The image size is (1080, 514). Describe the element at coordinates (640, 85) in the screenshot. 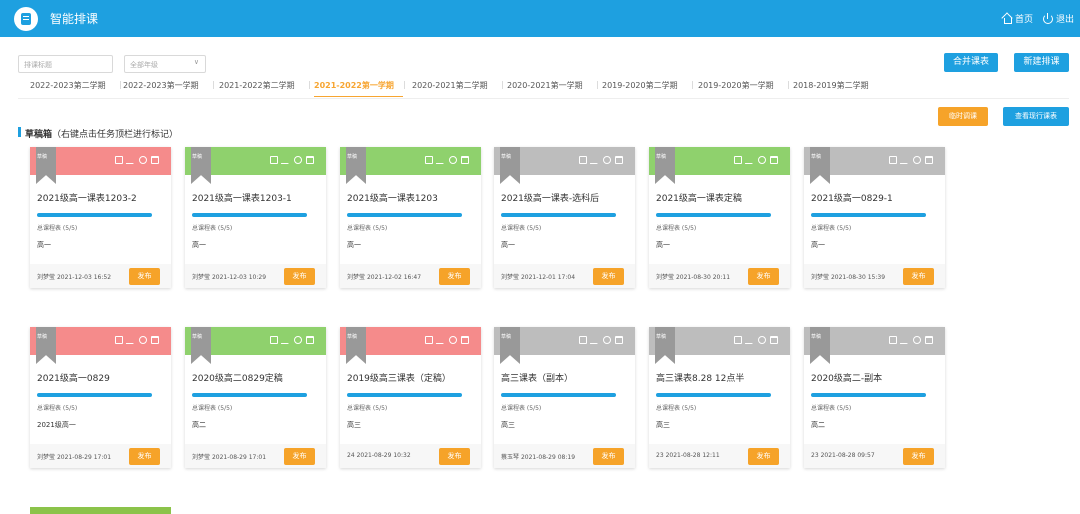

I see `semester-tab-6: 2019-2020第二学期` at that location.